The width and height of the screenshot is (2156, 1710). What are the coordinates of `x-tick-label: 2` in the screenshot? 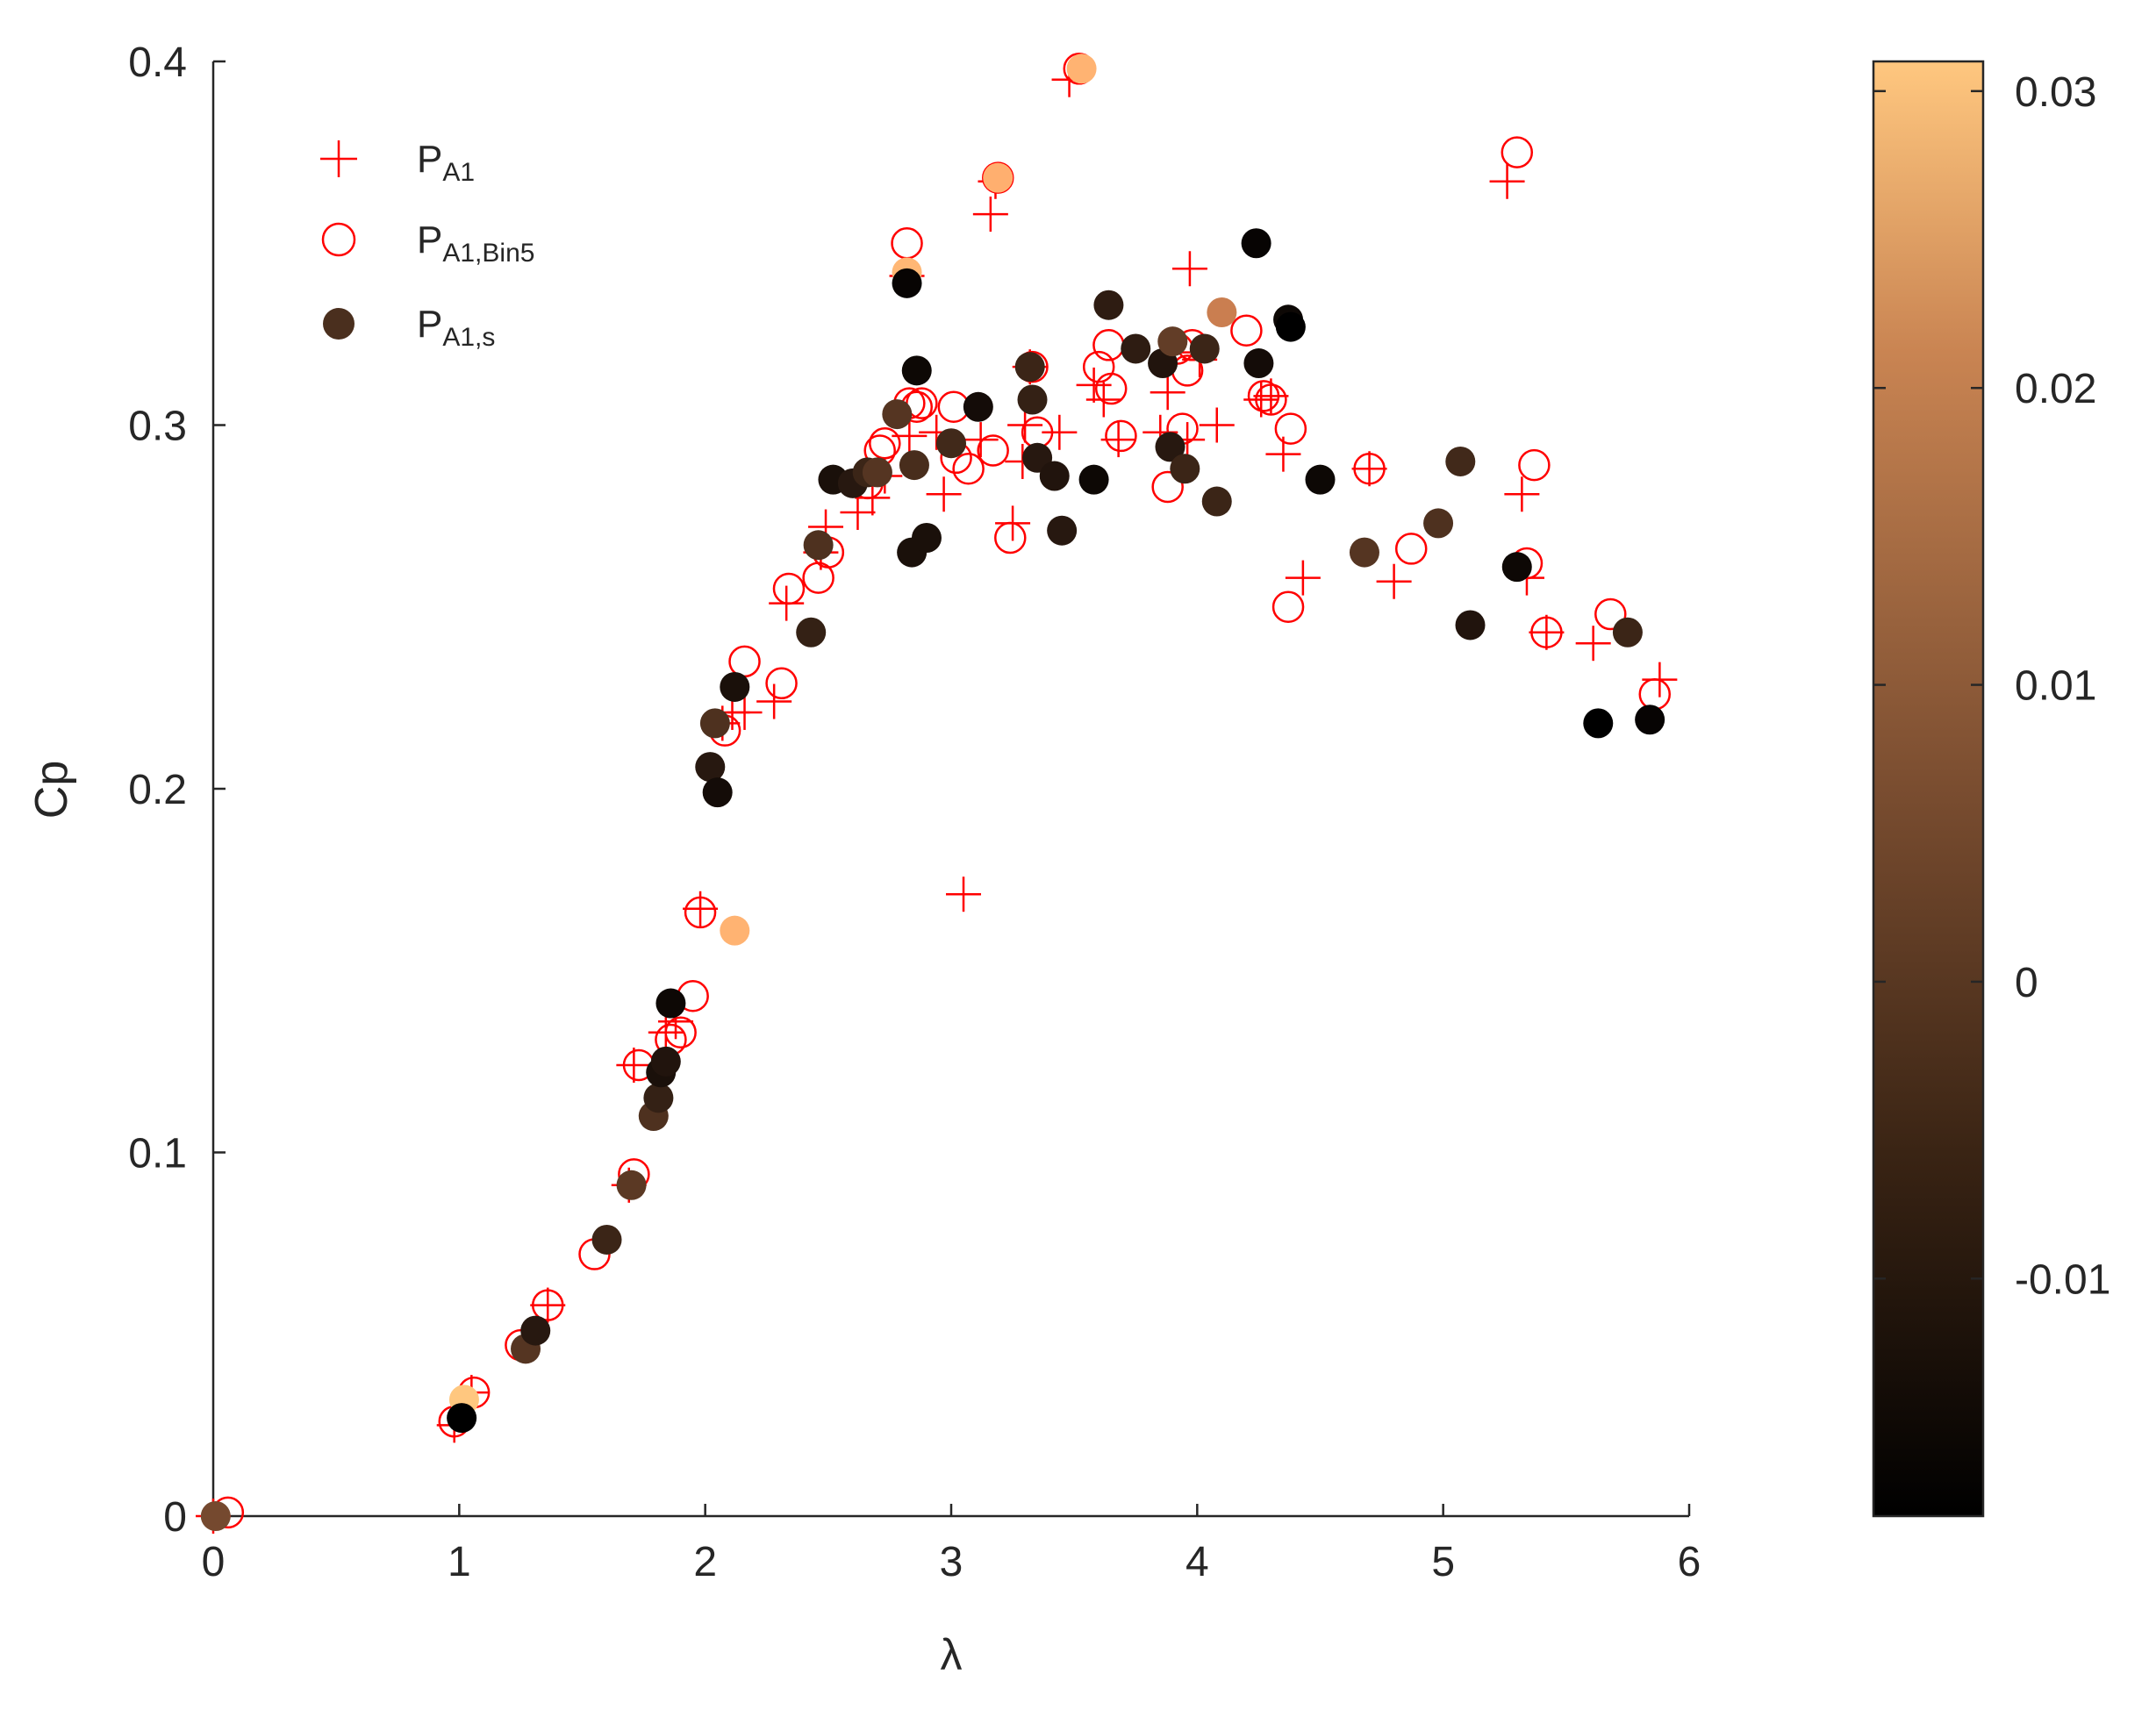 It's located at (705, 1562).